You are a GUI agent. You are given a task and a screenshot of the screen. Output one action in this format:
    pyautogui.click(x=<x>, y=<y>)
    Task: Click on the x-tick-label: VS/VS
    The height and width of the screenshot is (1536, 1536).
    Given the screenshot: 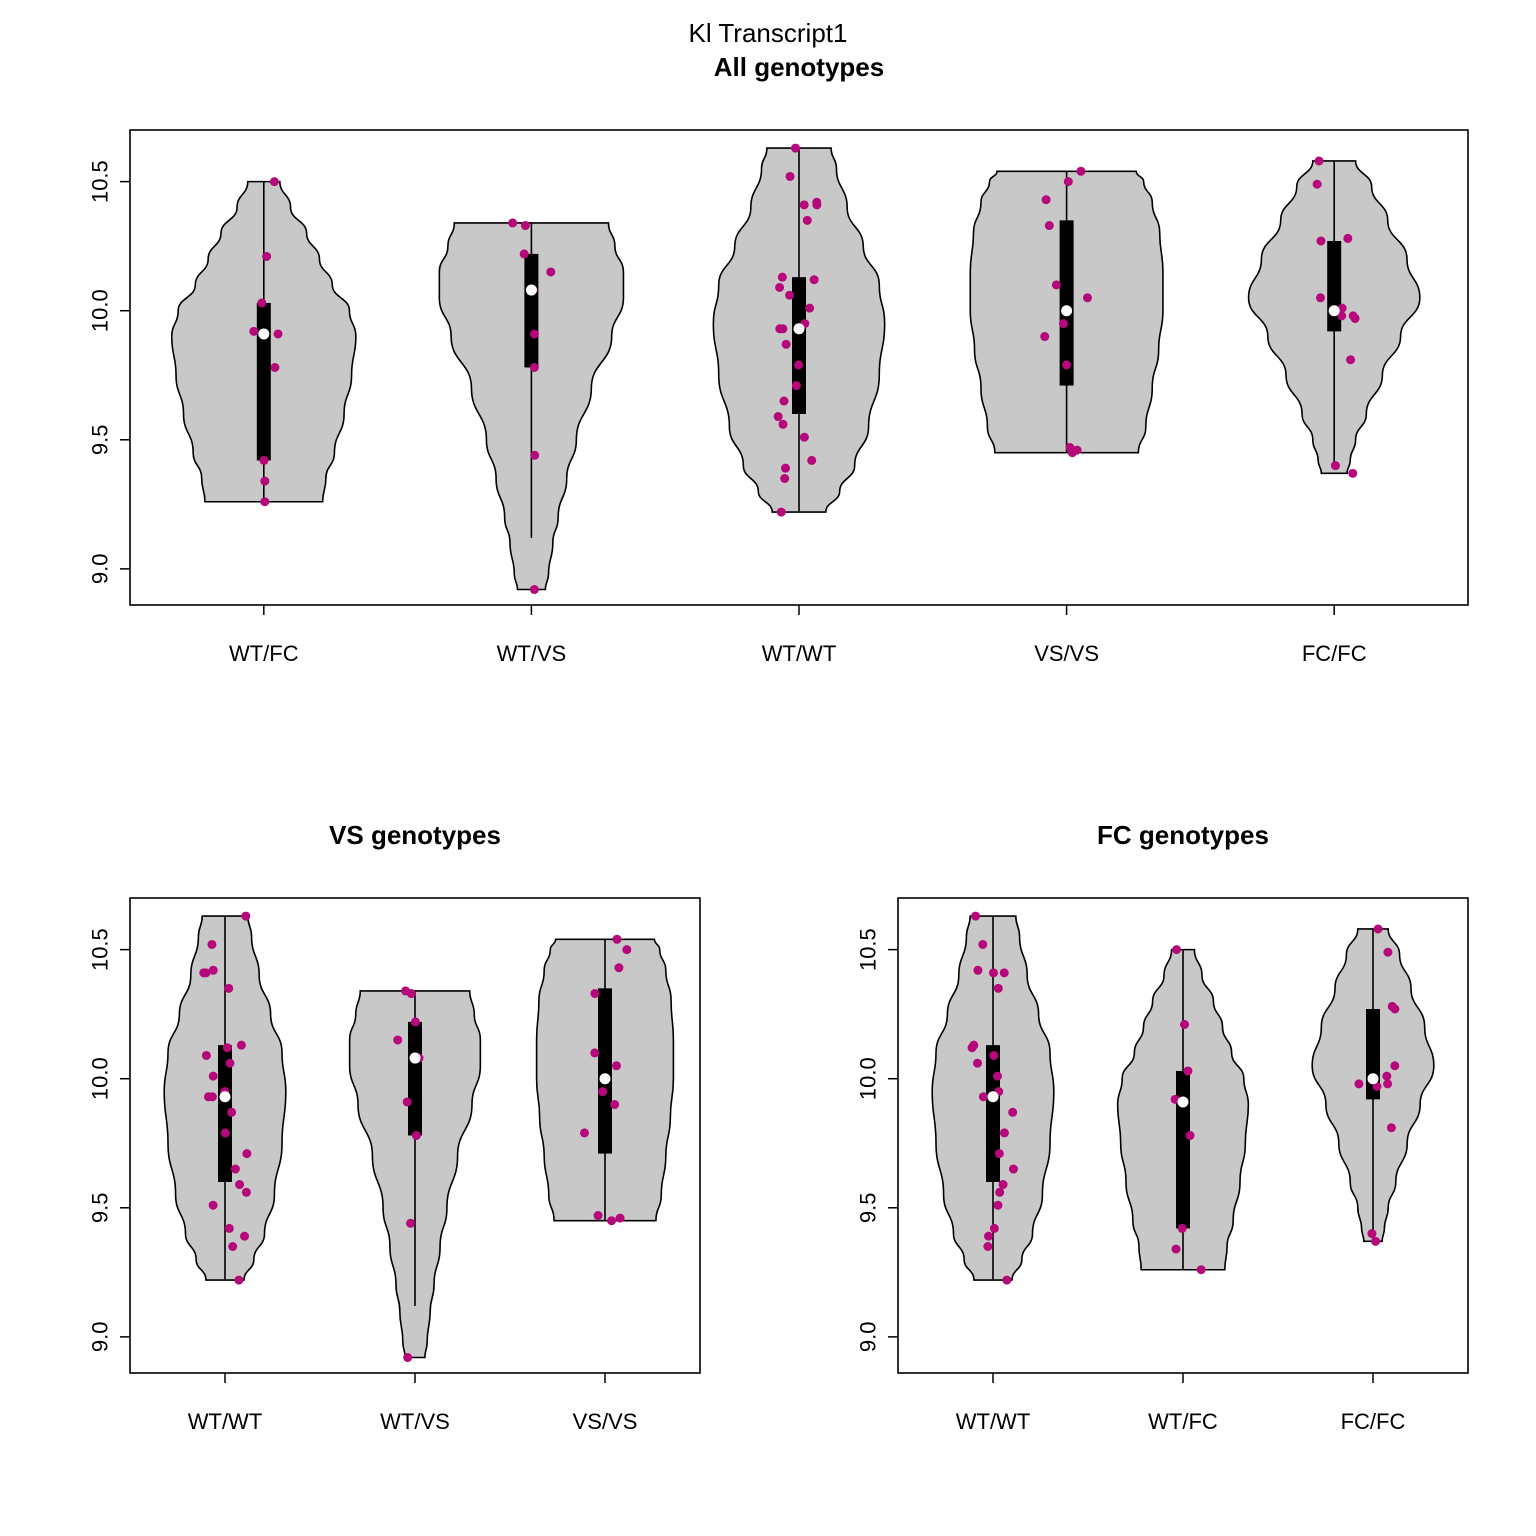 What is the action you would take?
    pyautogui.click(x=605, y=1421)
    